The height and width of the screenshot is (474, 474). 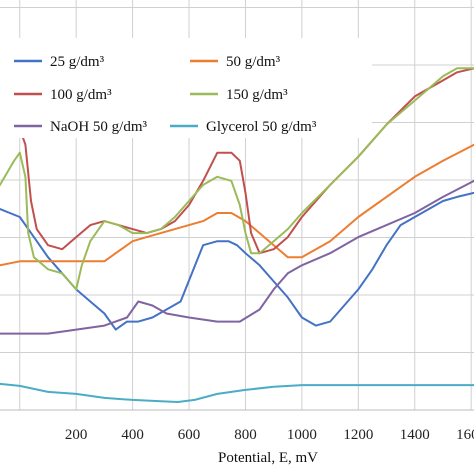 What do you see at coordinates (98, 127) in the screenshot?
I see `legend-label-4: NaOH 50 g/dm³` at bounding box center [98, 127].